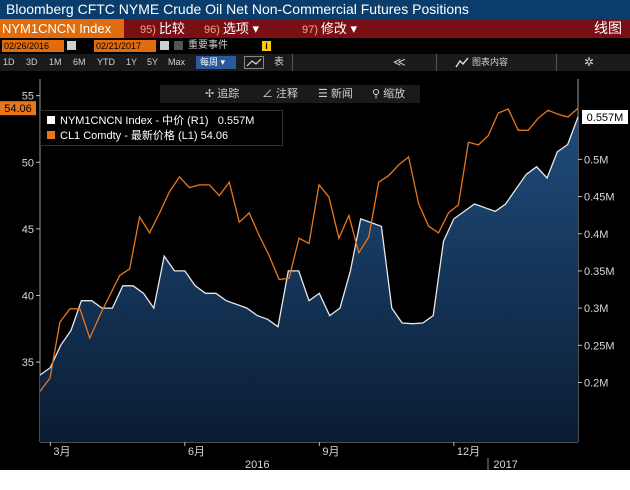 This screenshot has height=490, width=630. I want to click on end-date-field: 02/21/2017, so click(125, 46).